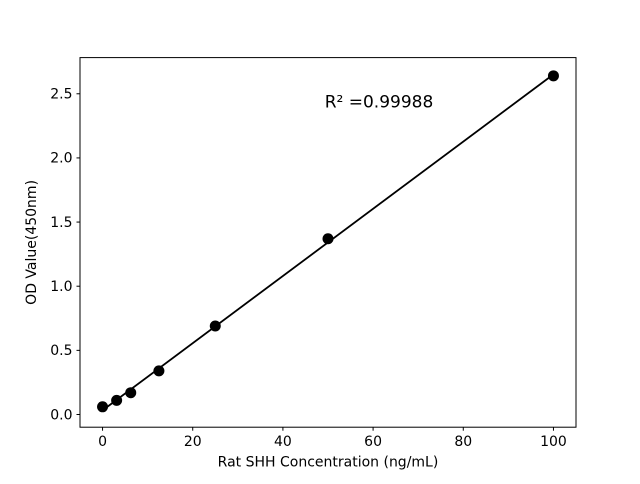 This screenshot has height=484, width=640. What do you see at coordinates (102, 442) in the screenshot?
I see `x-tick-label: 0` at bounding box center [102, 442].